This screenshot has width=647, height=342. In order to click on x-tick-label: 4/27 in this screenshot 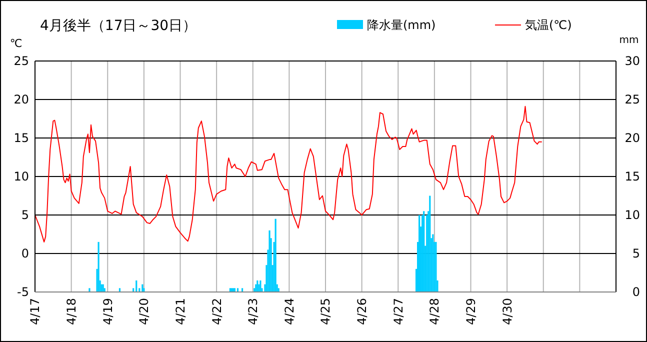, I will do `click(398, 311)`.